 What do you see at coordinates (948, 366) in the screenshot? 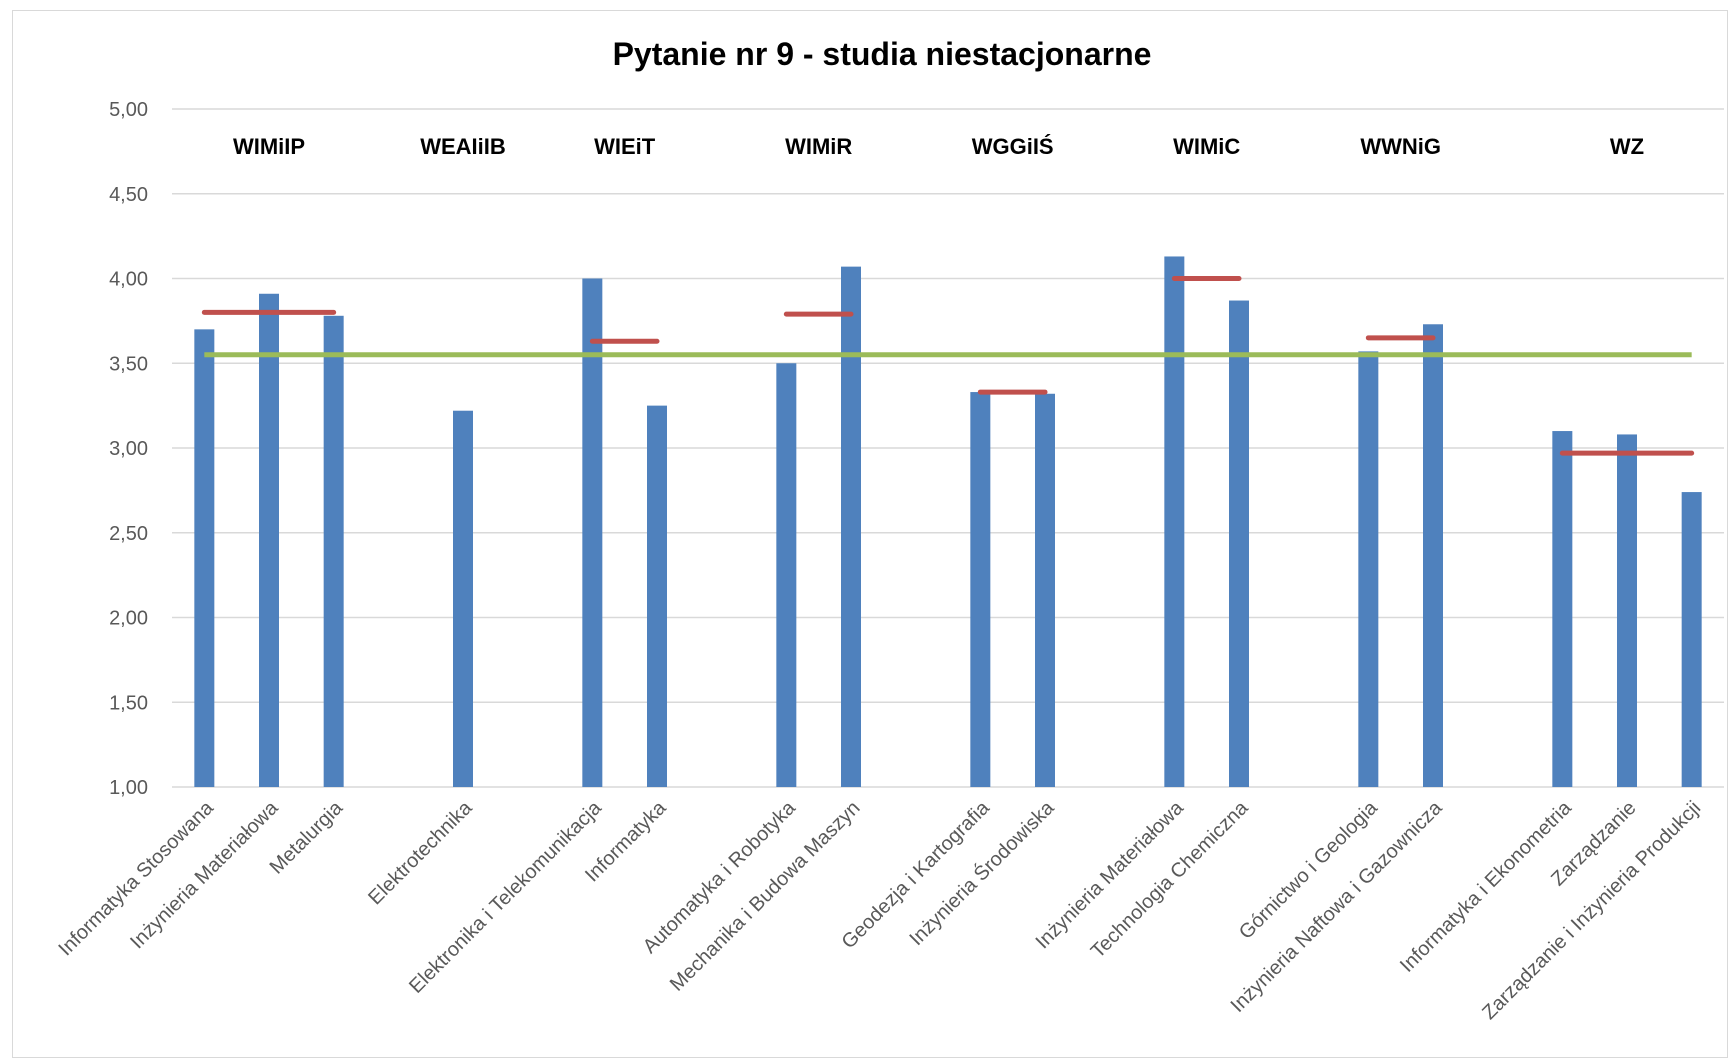
I see `faculty-average-lines` at bounding box center [948, 366].